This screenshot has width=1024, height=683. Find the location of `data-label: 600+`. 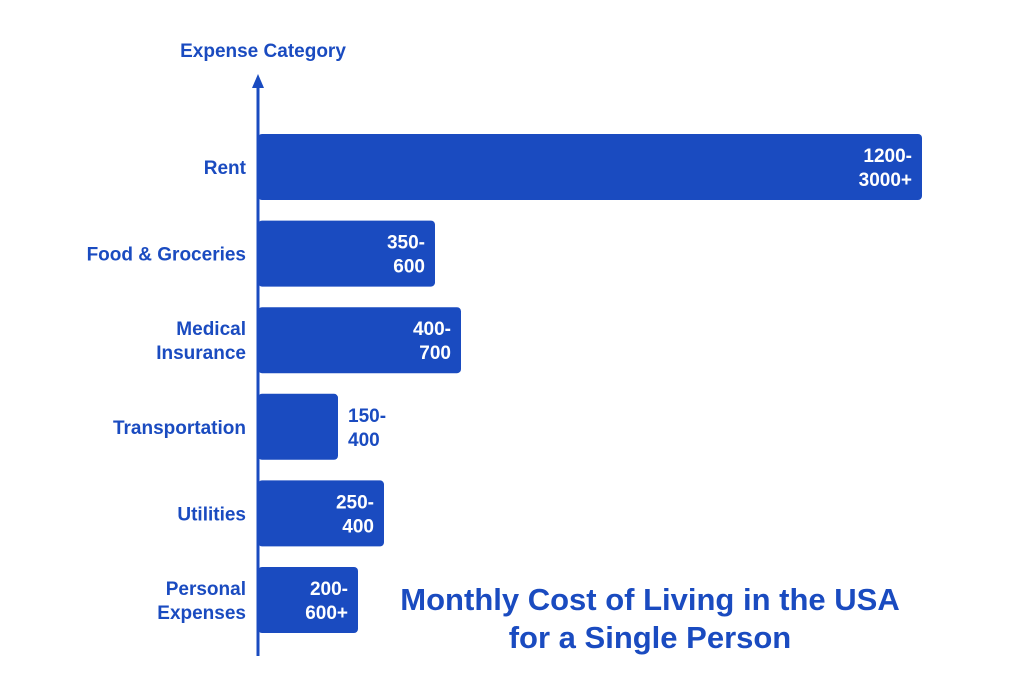

data-label: 600+ is located at coordinates (326, 613).